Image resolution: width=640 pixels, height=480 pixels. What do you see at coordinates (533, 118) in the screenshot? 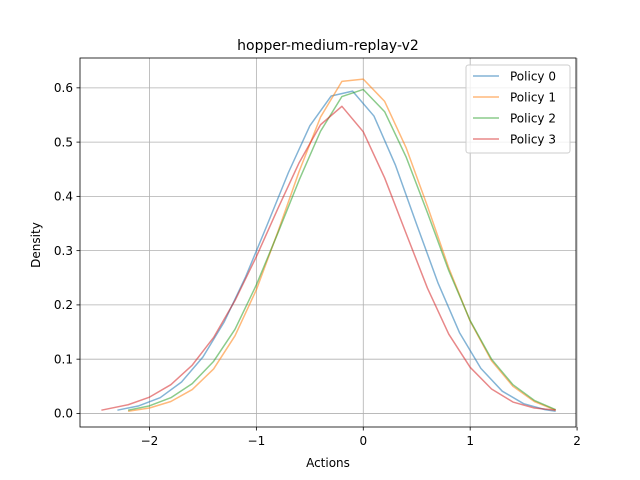
I see `legend-label-policy-2: Policy 2` at bounding box center [533, 118].